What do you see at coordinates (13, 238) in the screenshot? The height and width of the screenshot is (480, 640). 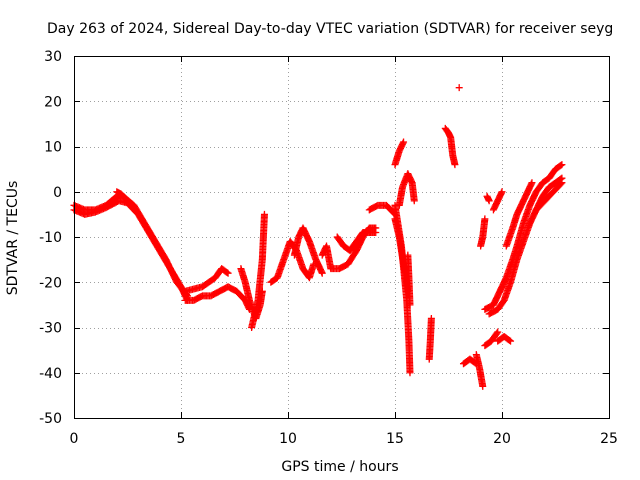 I see `y-axis-label: SDTVAR / TECUs` at bounding box center [13, 238].